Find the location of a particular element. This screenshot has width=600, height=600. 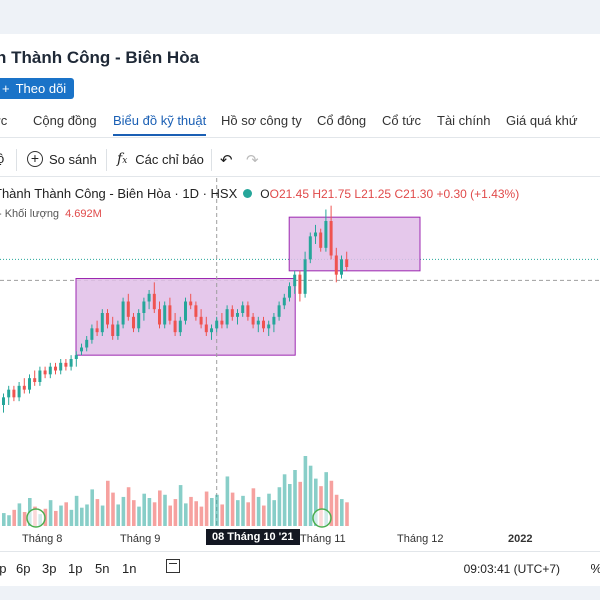

top-navigation-bar is located at coordinates (300, 17).